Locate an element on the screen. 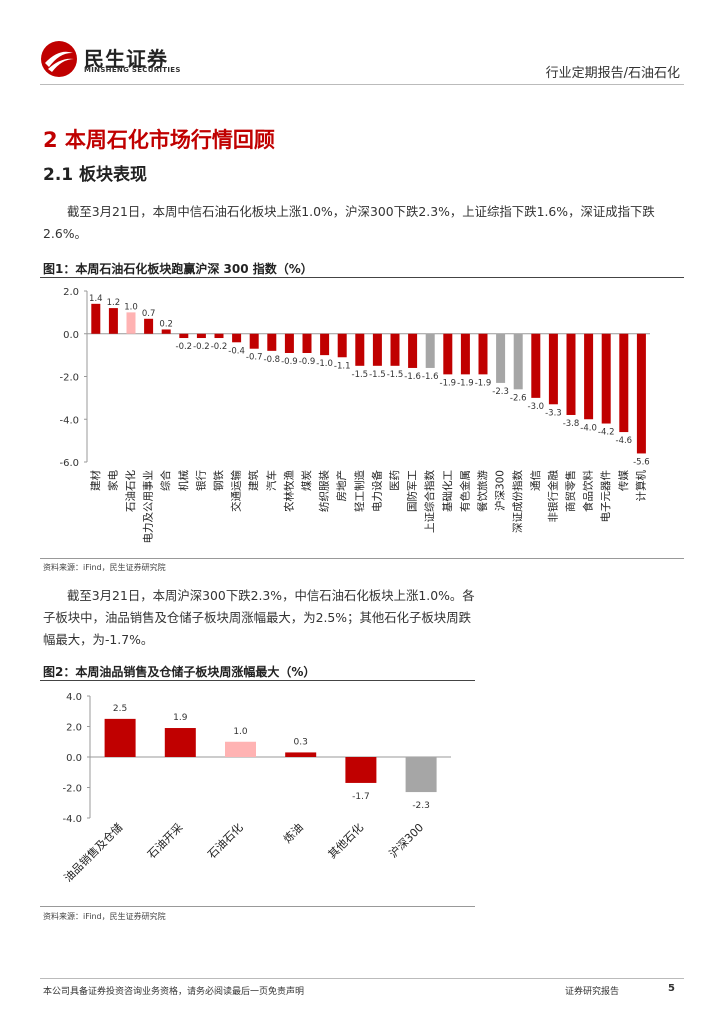 This screenshot has height=1024, width=724. category-label: 传媒 is located at coordinates (623, 480).